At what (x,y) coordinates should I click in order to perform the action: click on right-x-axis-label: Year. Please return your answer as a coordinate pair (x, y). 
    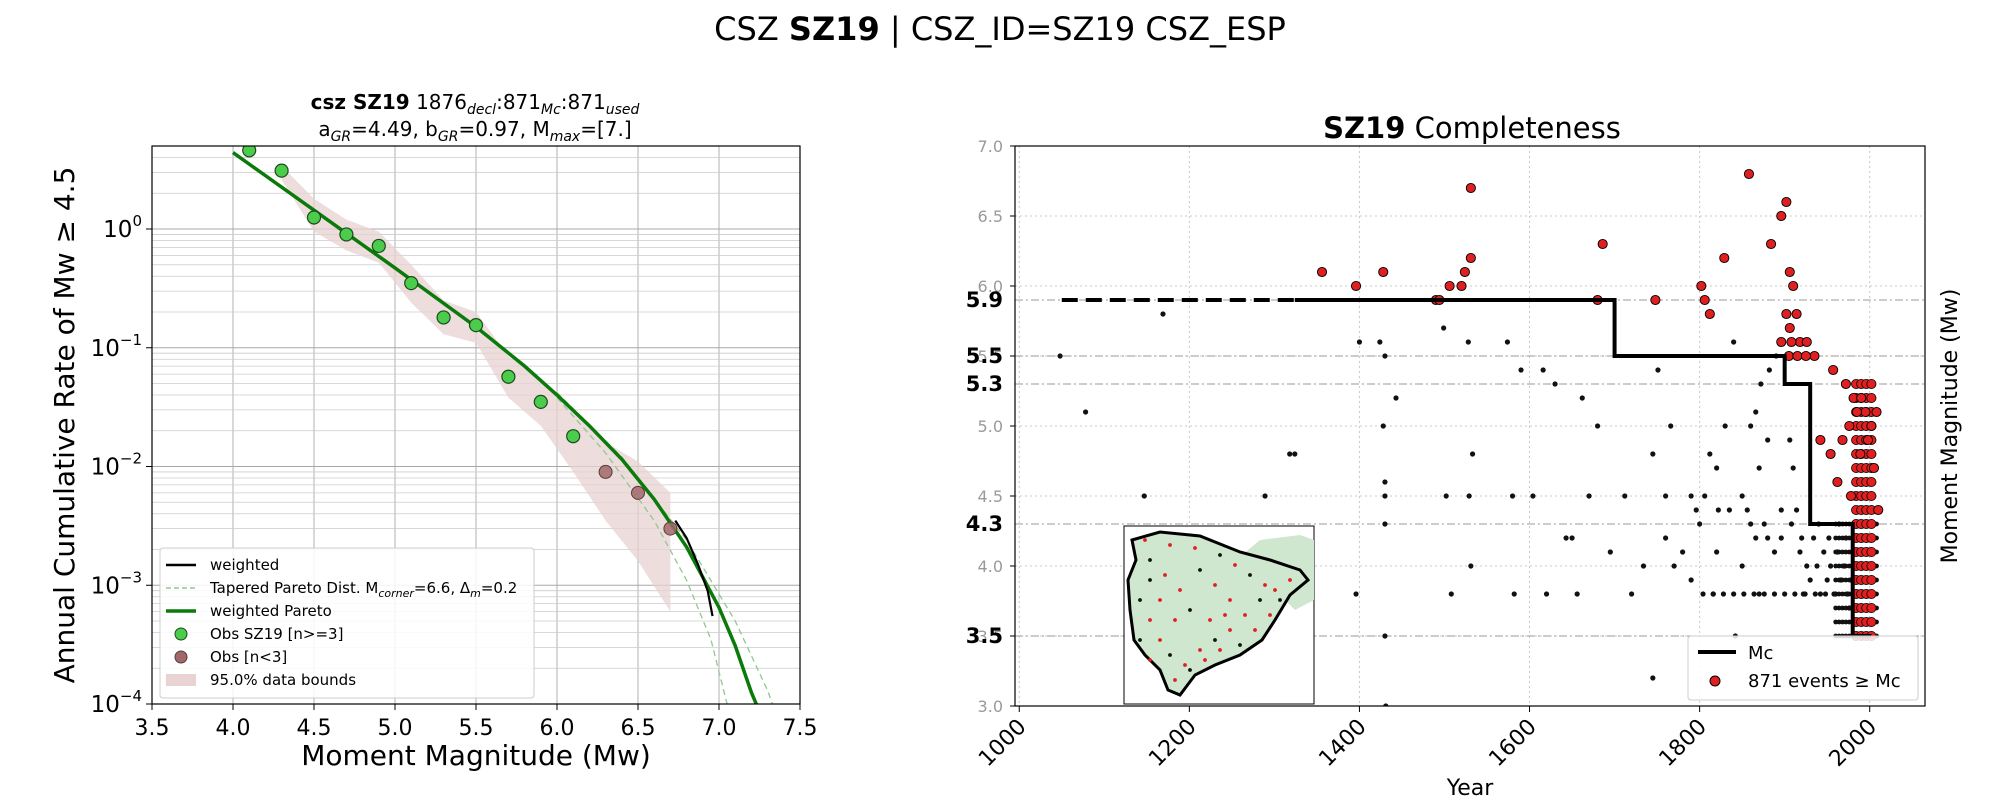
    Looking at the image, I should click on (1470, 788).